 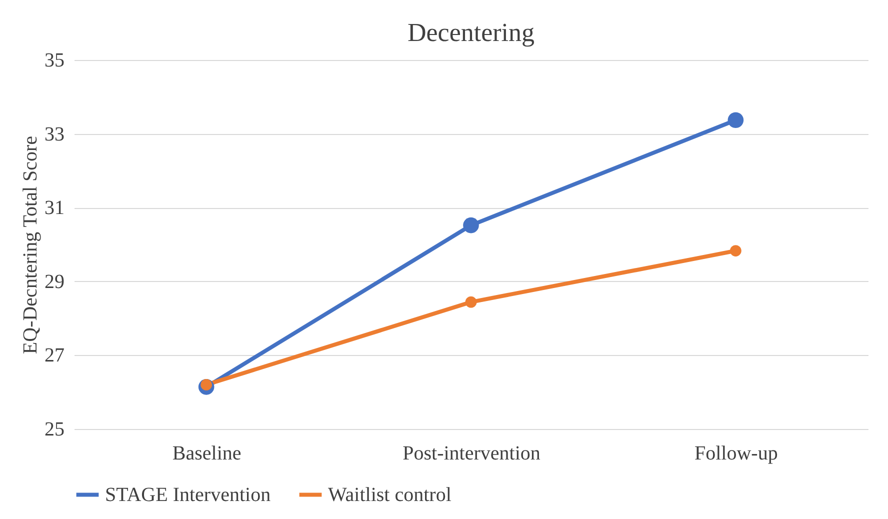 What do you see at coordinates (471, 32) in the screenshot?
I see `chart-title: Decentering` at bounding box center [471, 32].